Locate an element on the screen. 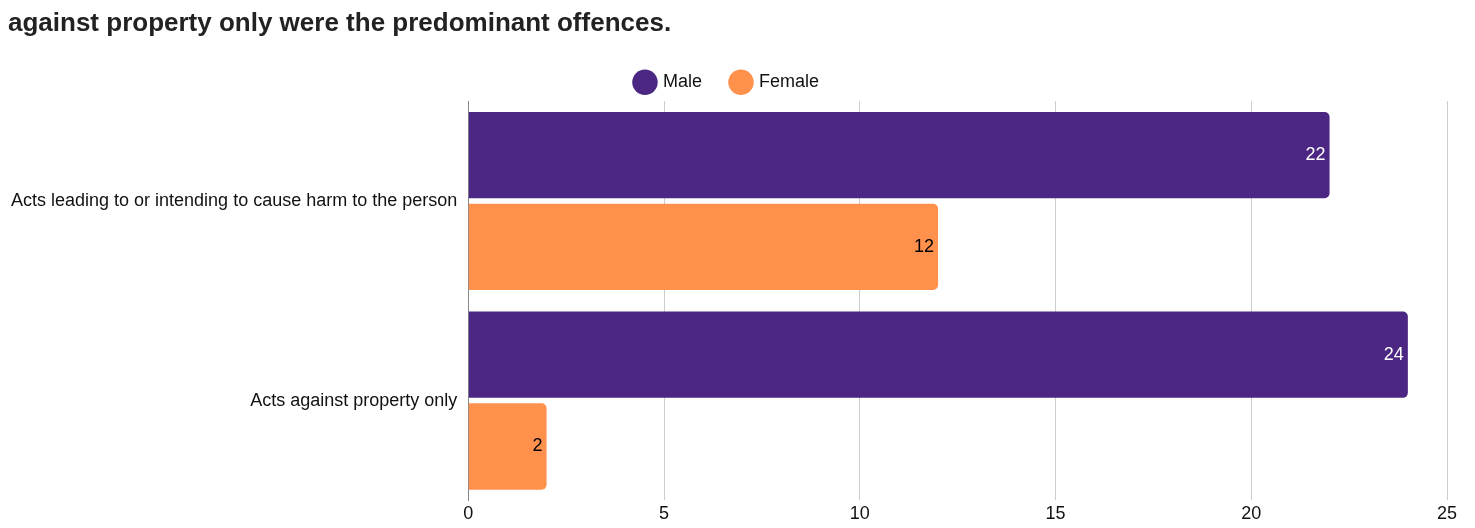 The width and height of the screenshot is (1475, 528). x-tick-label: 0 is located at coordinates (468, 513).